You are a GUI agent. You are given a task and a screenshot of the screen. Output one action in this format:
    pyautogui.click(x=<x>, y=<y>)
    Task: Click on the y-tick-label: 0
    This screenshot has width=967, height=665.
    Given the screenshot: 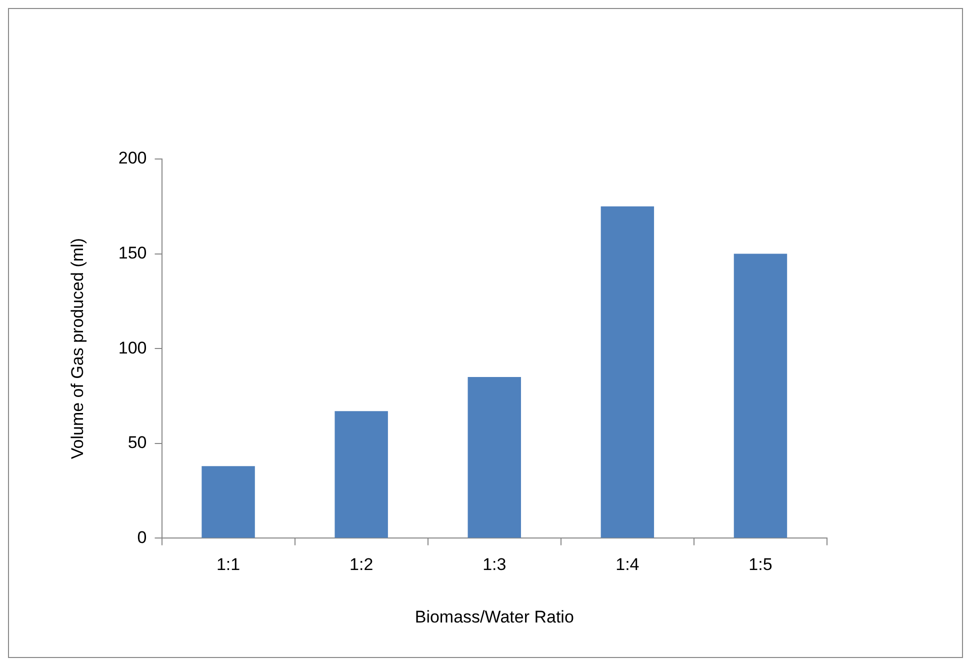 What is the action you would take?
    pyautogui.click(x=142, y=537)
    